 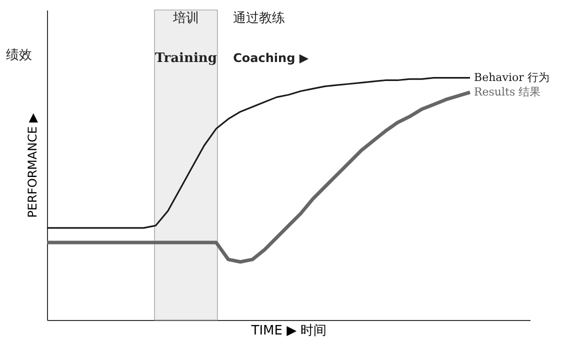 I want to click on text: Training, so click(x=186, y=58).